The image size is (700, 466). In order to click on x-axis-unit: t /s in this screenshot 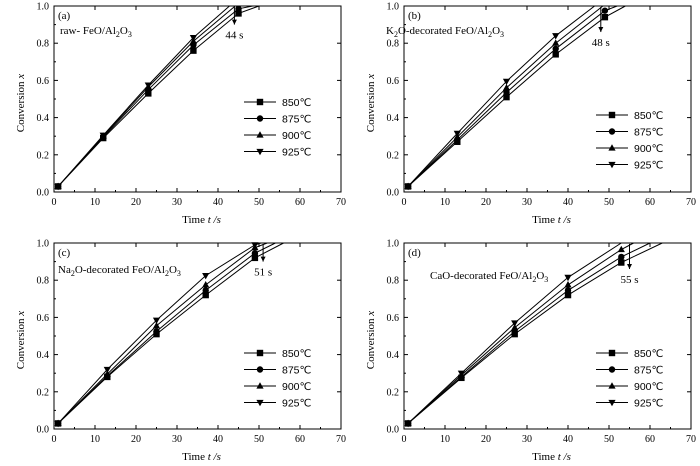, I will do `click(564, 220)`.